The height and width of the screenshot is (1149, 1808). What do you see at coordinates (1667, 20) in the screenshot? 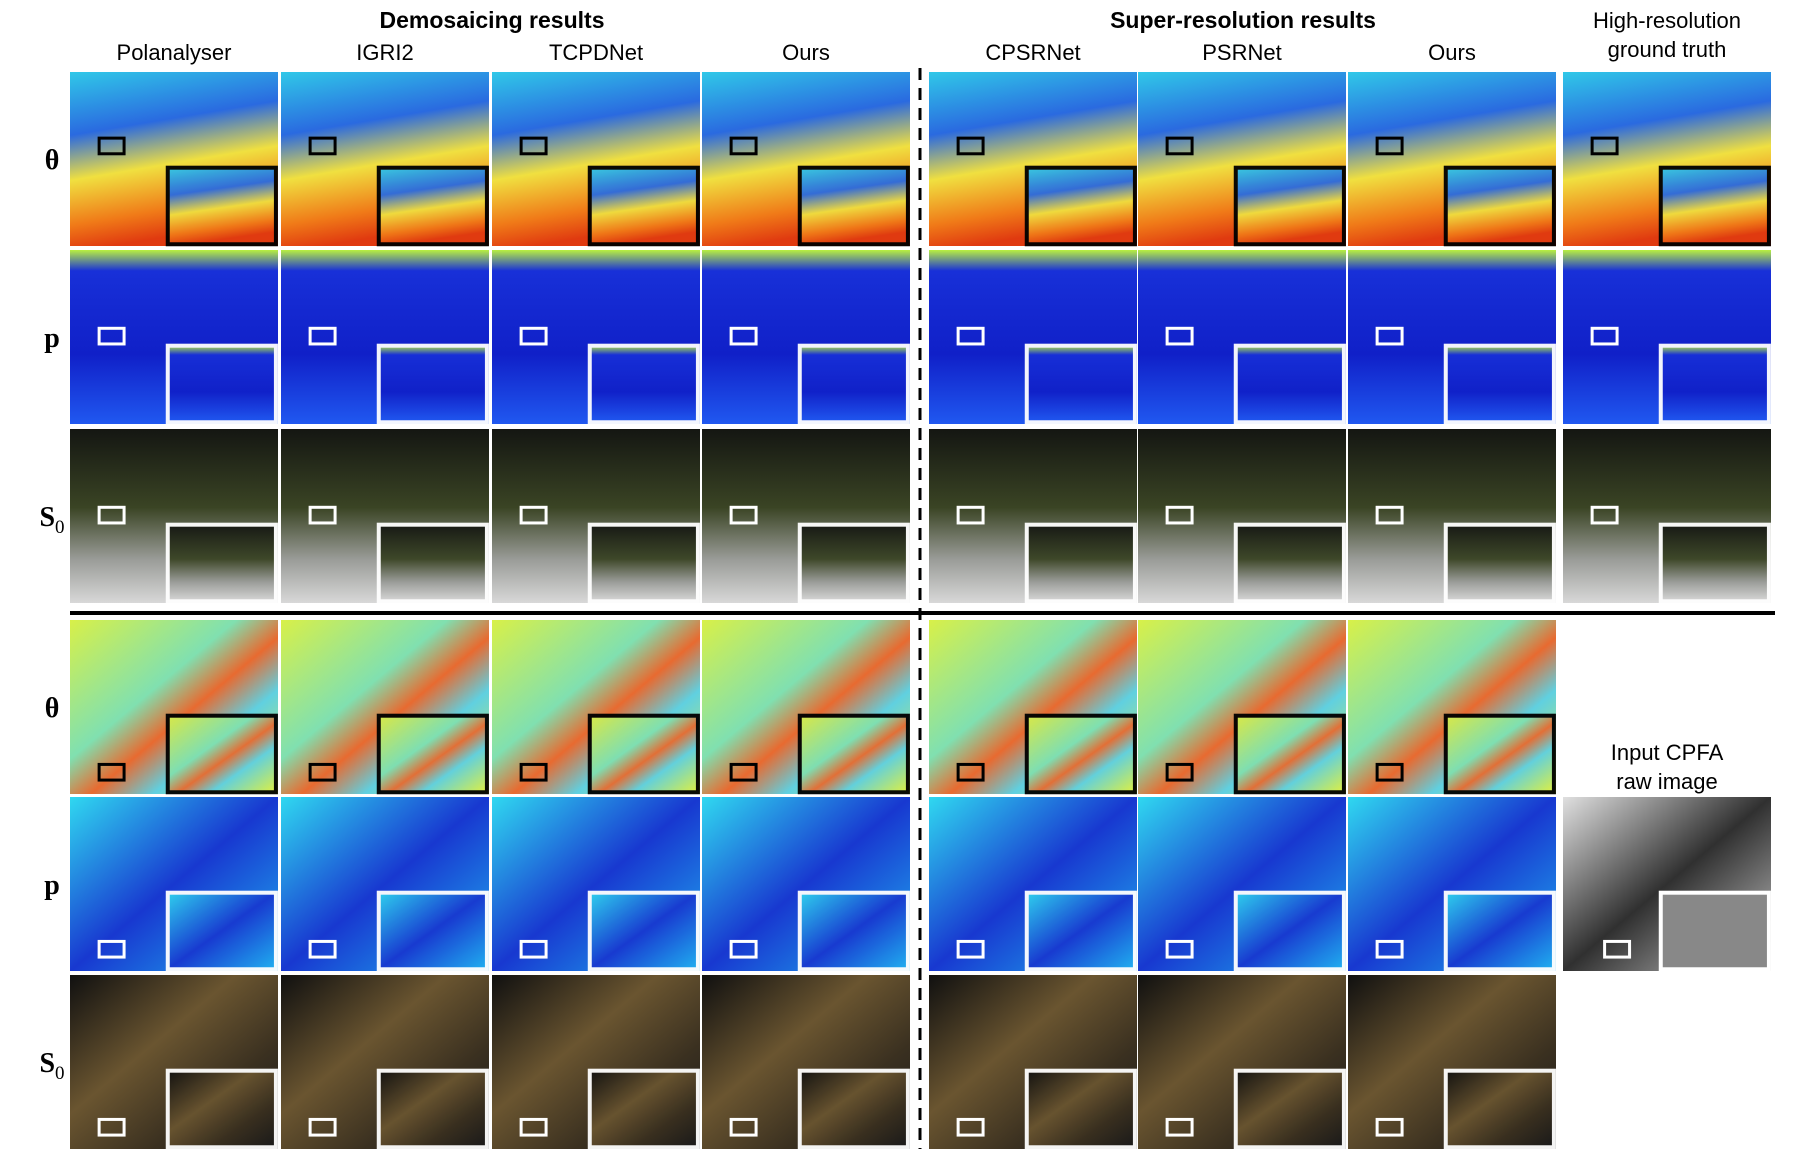
I see `column-label: High-resolution` at bounding box center [1667, 20].